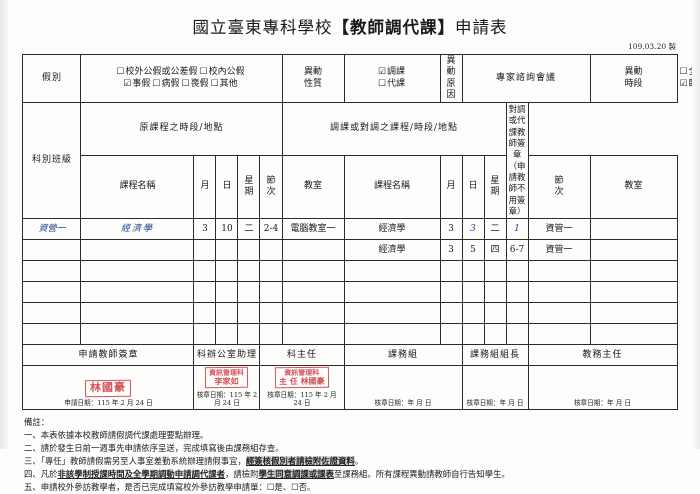 Image resolution: width=700 pixels, height=494 pixels. What do you see at coordinates (166, 83) in the screenshot?
I see `checkbox-option-3: ☐病假` at bounding box center [166, 83].